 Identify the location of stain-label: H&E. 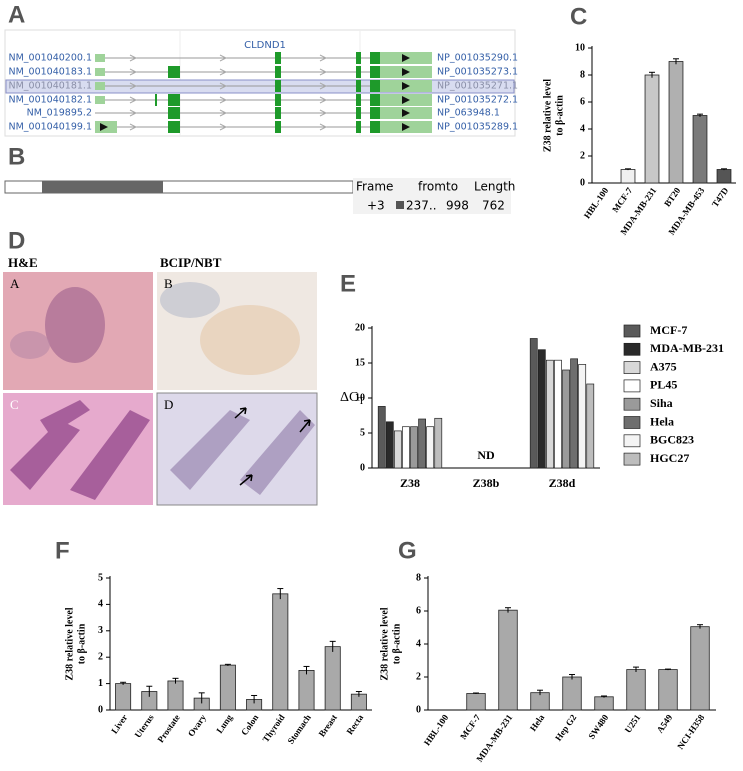
(23, 262).